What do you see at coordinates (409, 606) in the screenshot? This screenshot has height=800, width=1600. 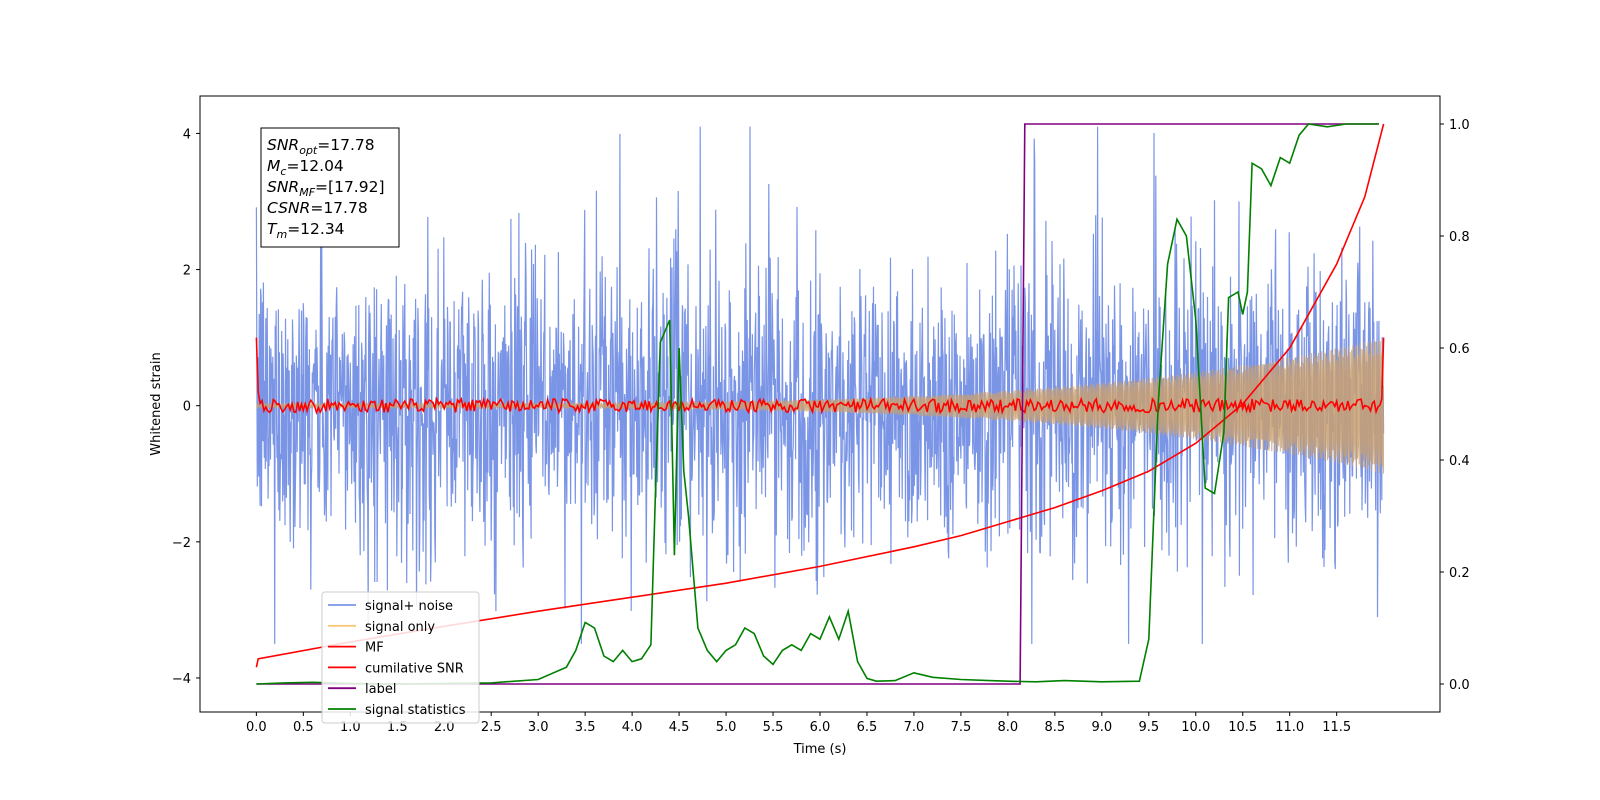 I see `legend-label: signal+ noise` at bounding box center [409, 606].